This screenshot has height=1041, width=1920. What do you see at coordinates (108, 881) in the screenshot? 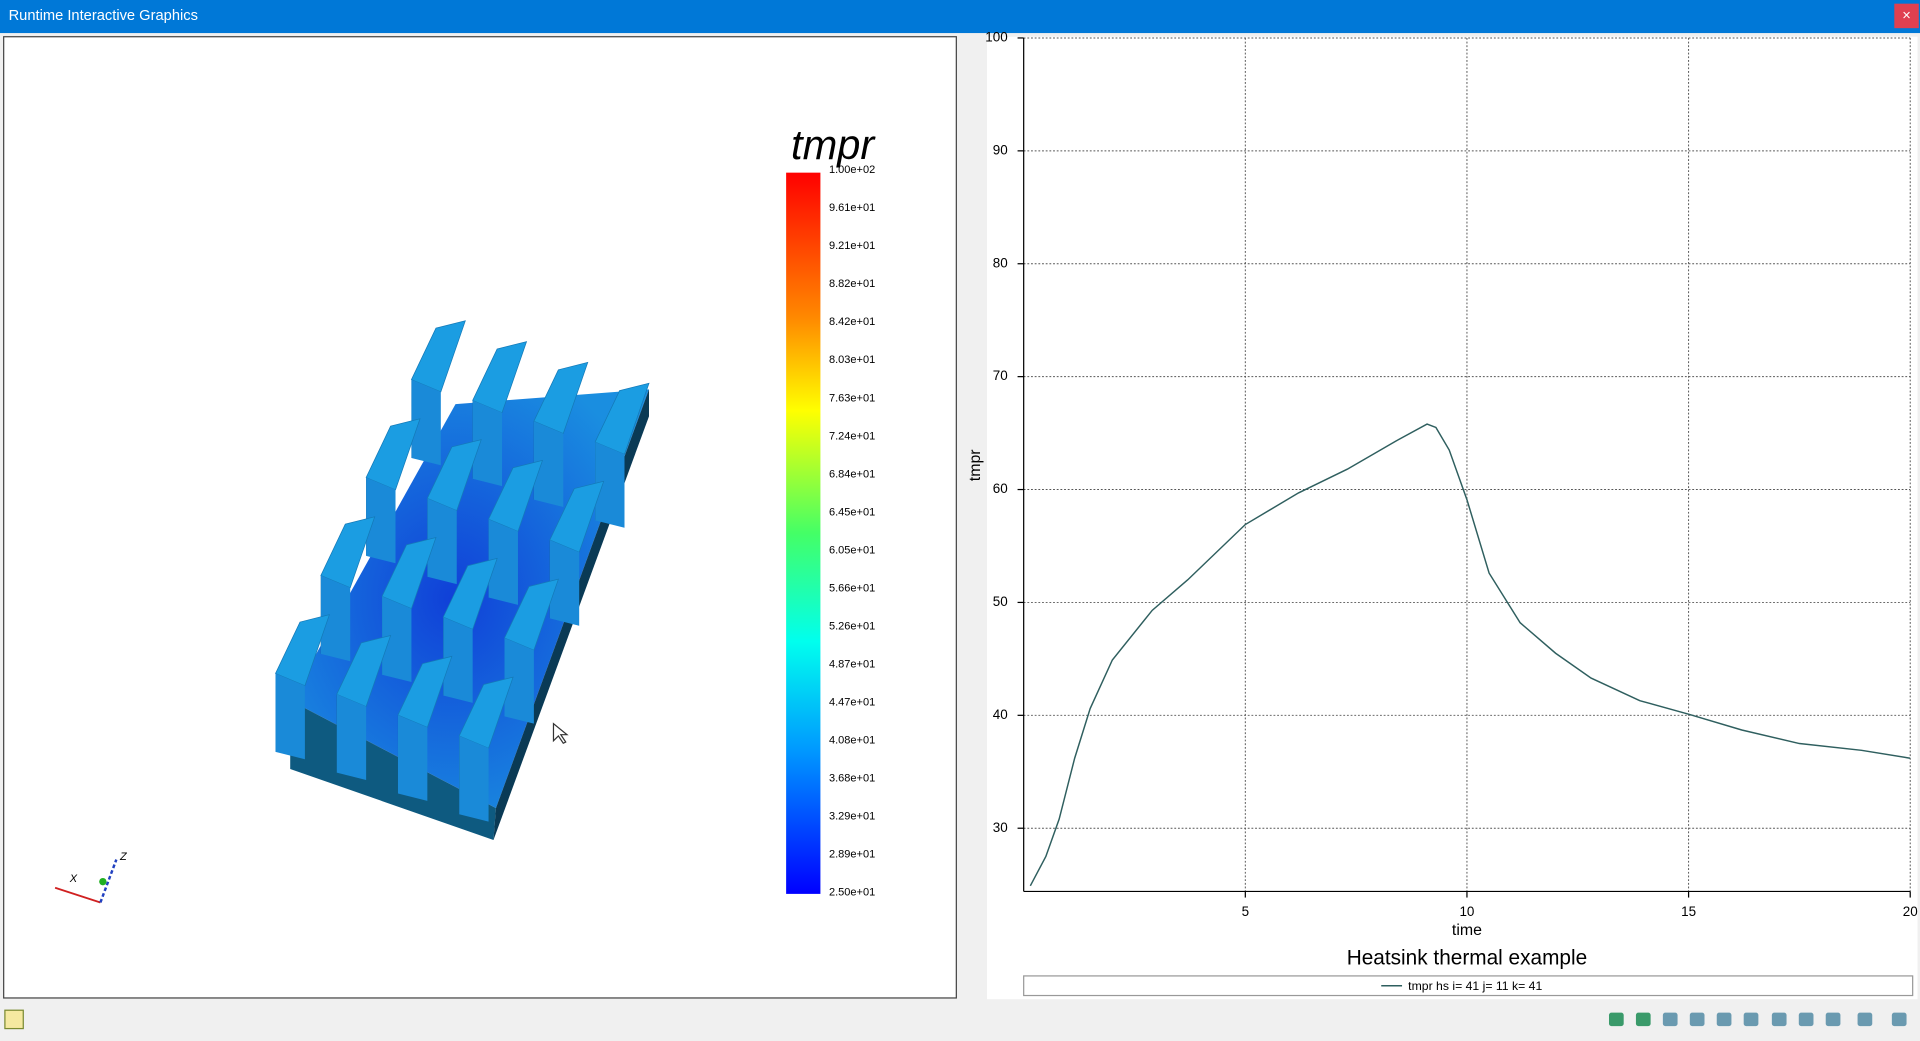
I see `triad-z` at bounding box center [108, 881].